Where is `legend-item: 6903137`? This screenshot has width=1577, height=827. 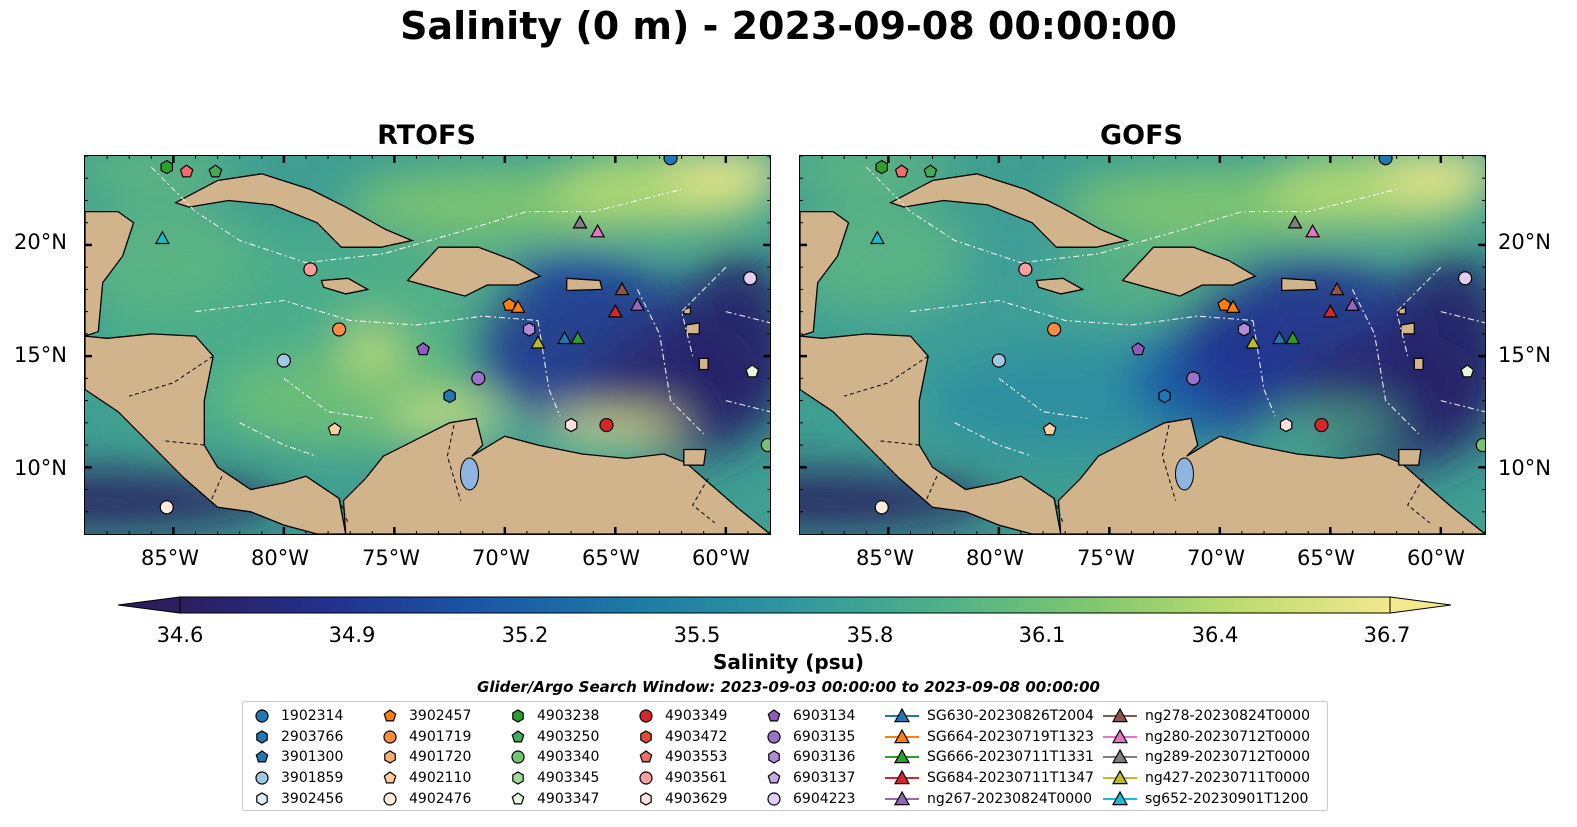 legend-item: 6903137 is located at coordinates (824, 778).